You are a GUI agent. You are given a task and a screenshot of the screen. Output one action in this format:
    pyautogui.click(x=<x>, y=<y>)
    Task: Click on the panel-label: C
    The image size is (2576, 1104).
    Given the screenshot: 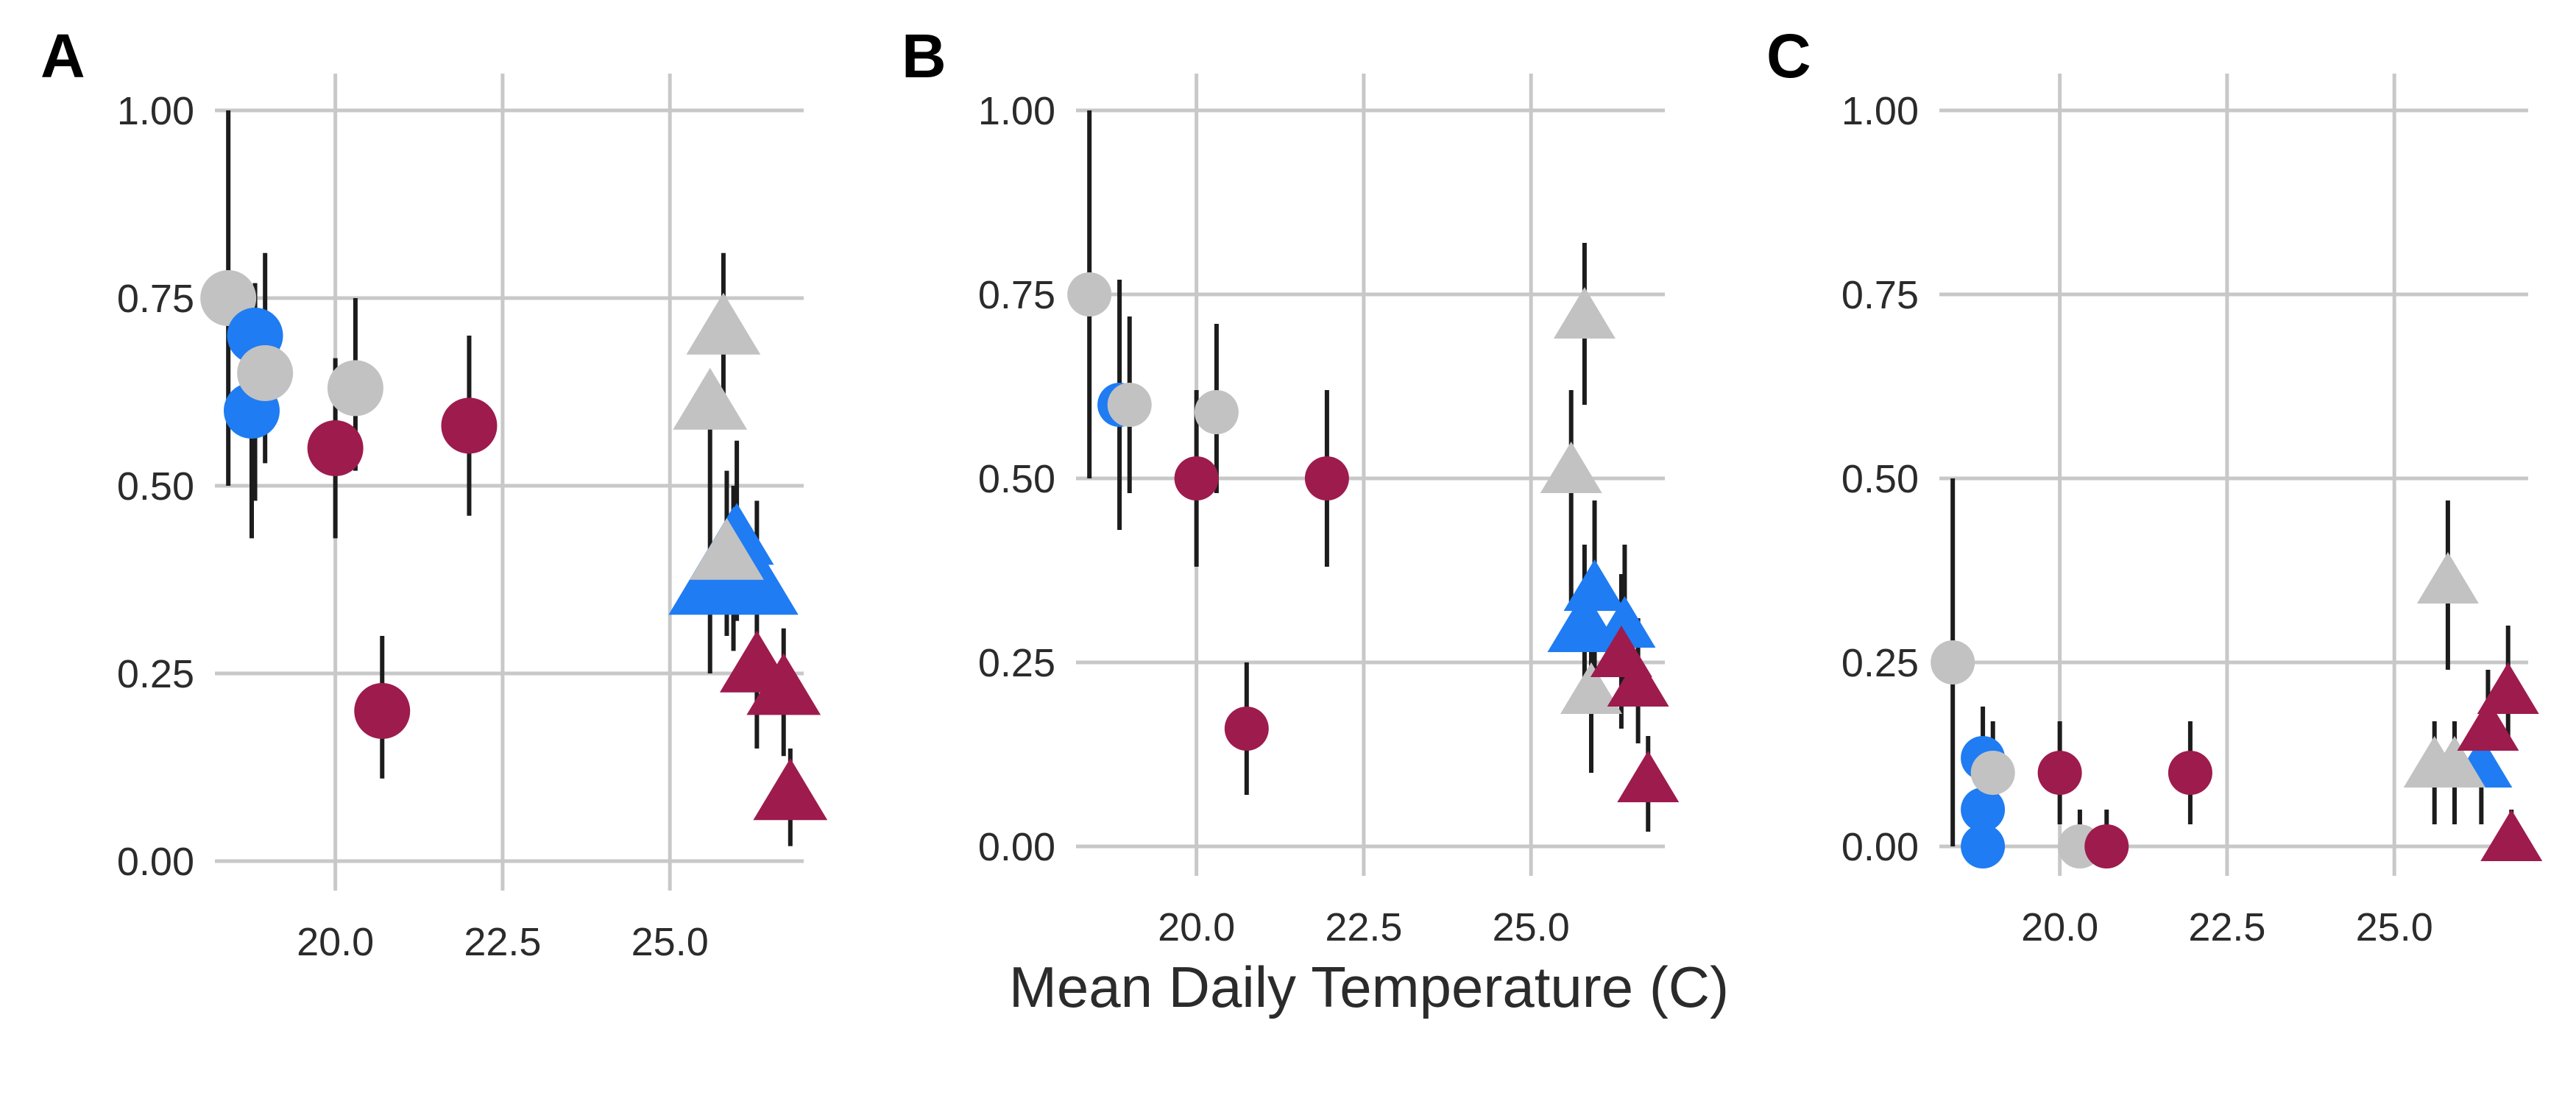 What is the action you would take?
    pyautogui.click(x=1788, y=56)
    